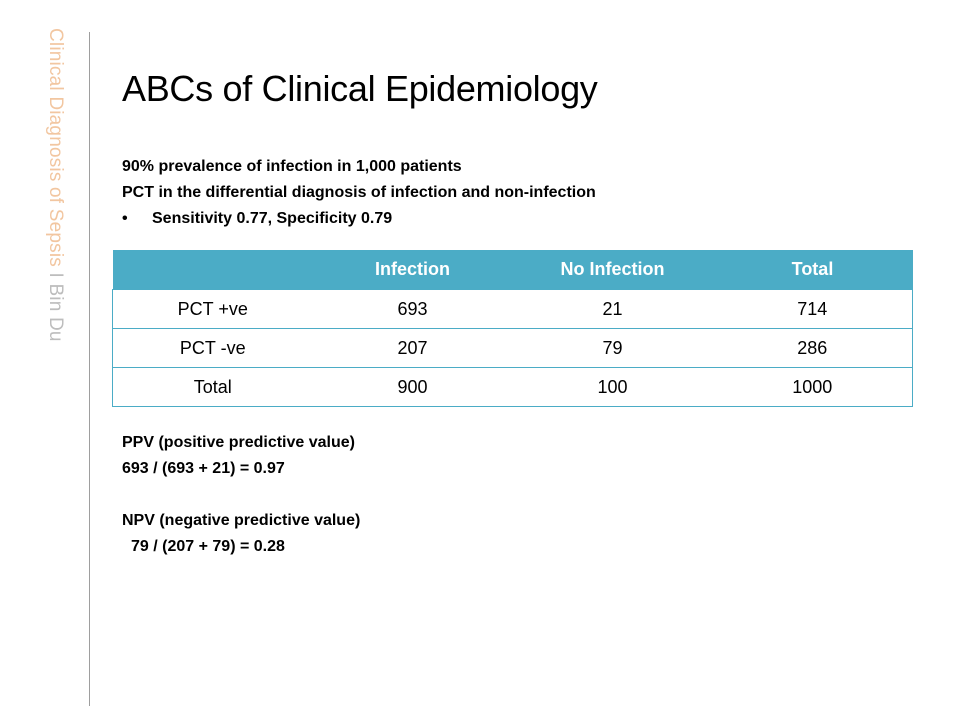 Image resolution: width=960 pixels, height=720 pixels. I want to click on table-cell: 79, so click(612, 348).